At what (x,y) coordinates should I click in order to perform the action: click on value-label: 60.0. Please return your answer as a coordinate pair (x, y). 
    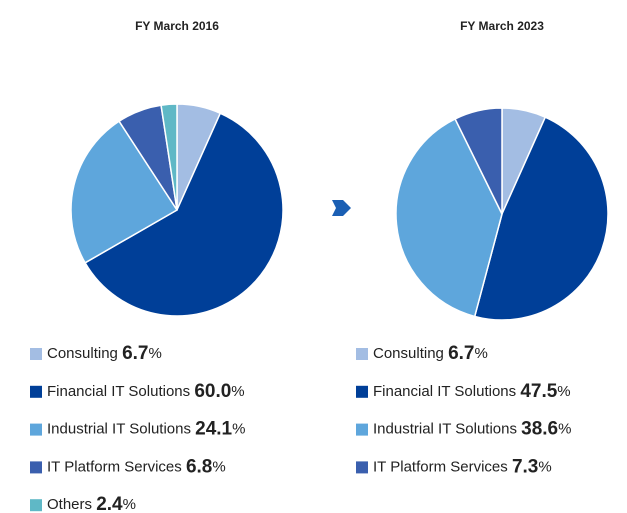
    Looking at the image, I should click on (212, 391).